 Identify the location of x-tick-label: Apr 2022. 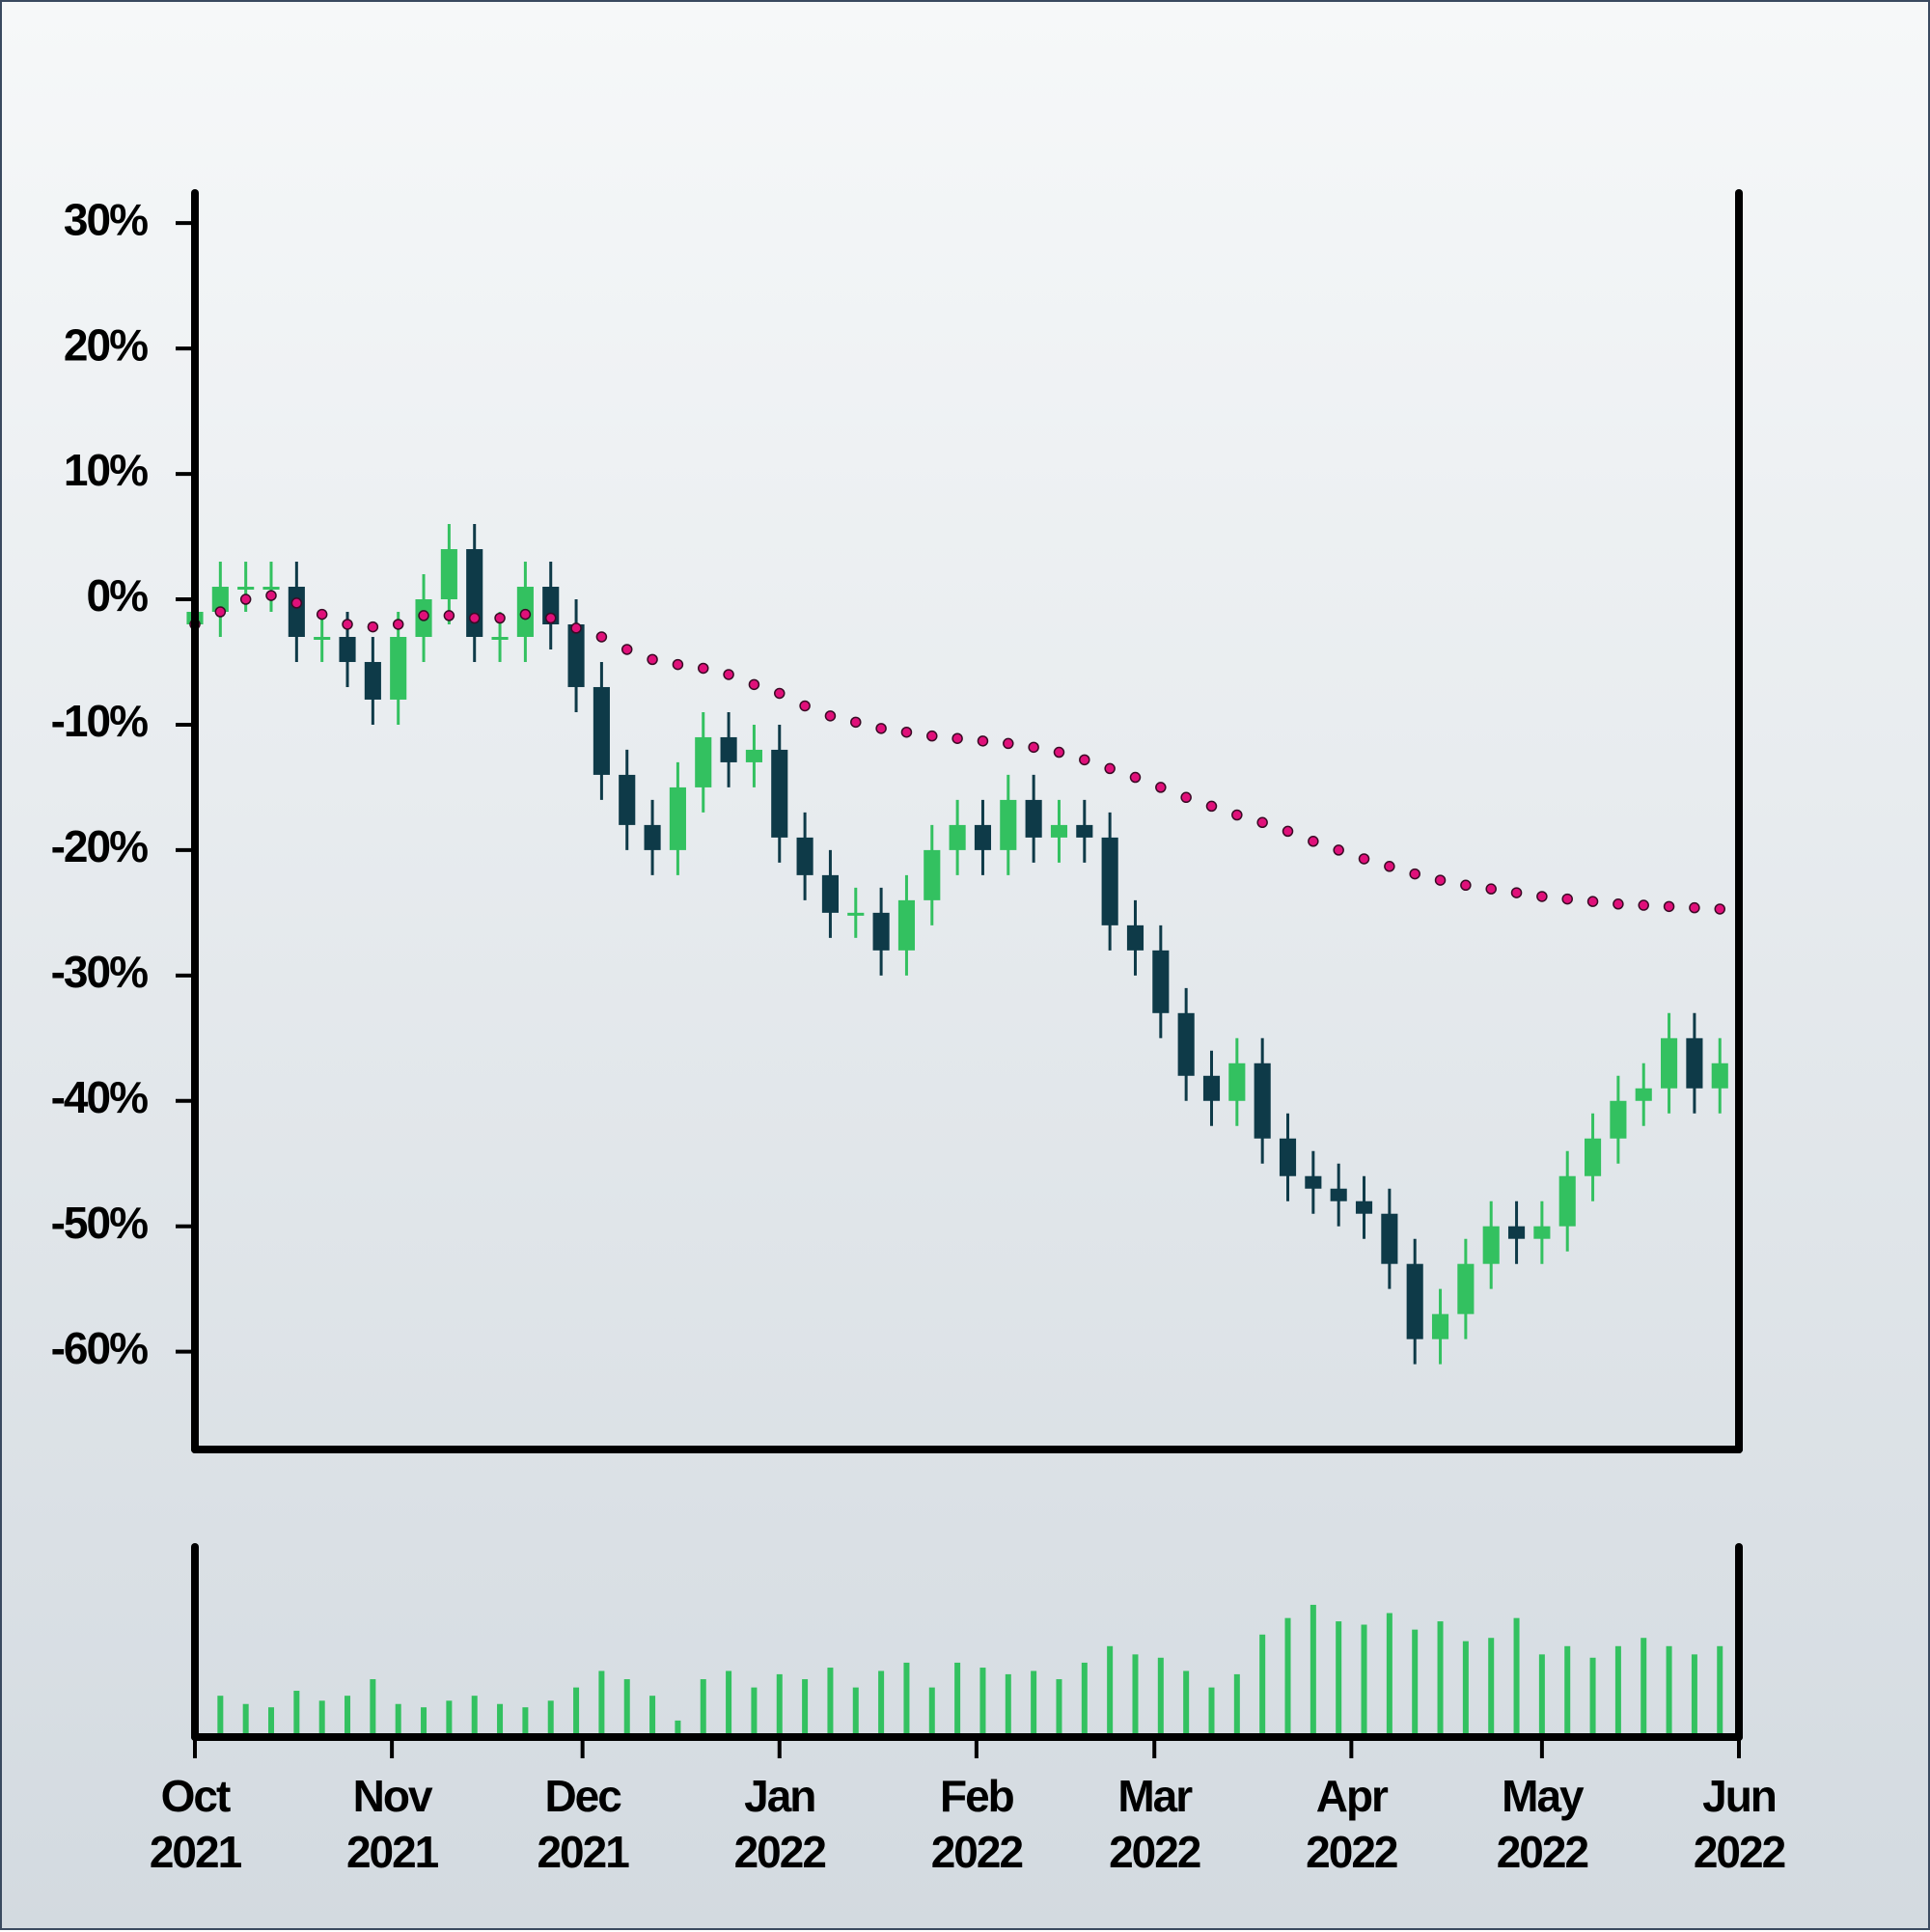
(1352, 1824).